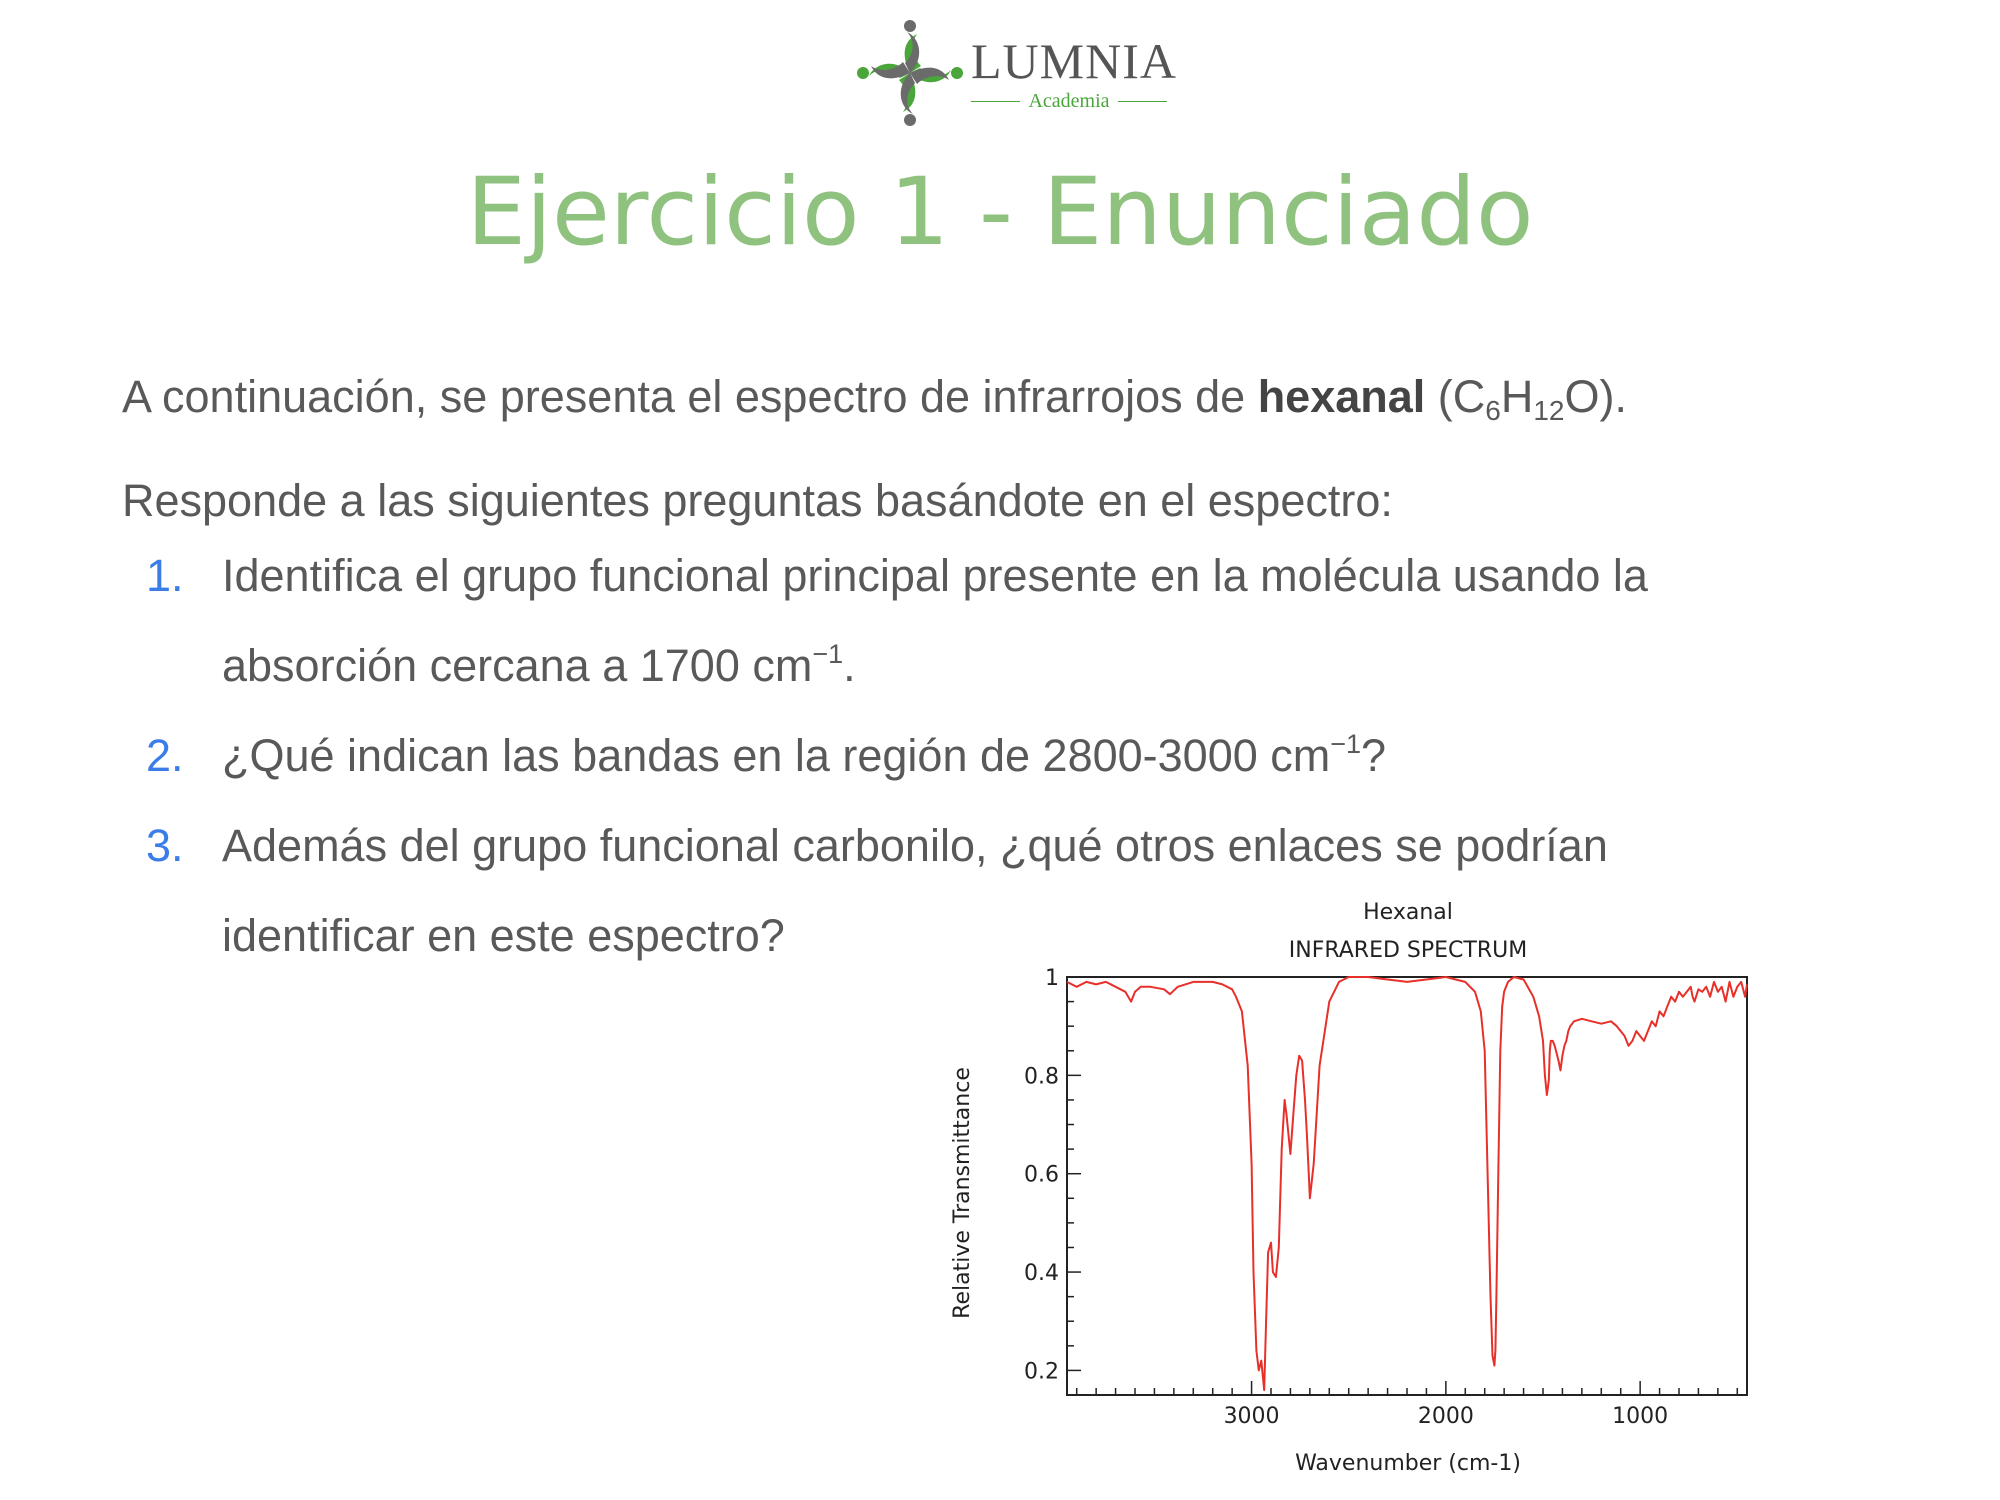 This screenshot has height=1500, width=2000. Describe the element at coordinates (849, 665) in the screenshot. I see `question-suffix: .` at that location.